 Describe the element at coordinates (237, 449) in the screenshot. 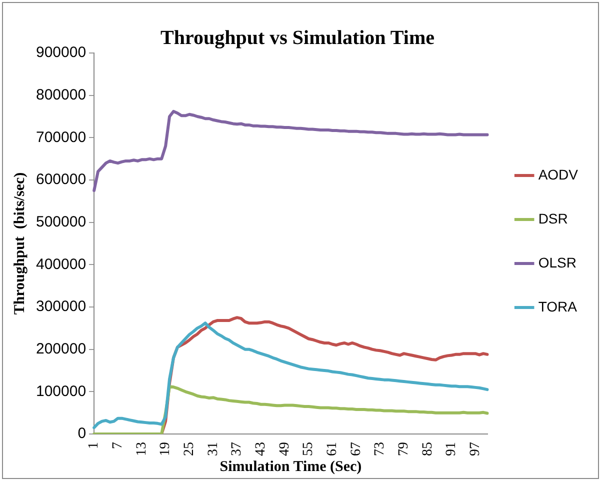

I see `x-tick-label: 37` at that location.